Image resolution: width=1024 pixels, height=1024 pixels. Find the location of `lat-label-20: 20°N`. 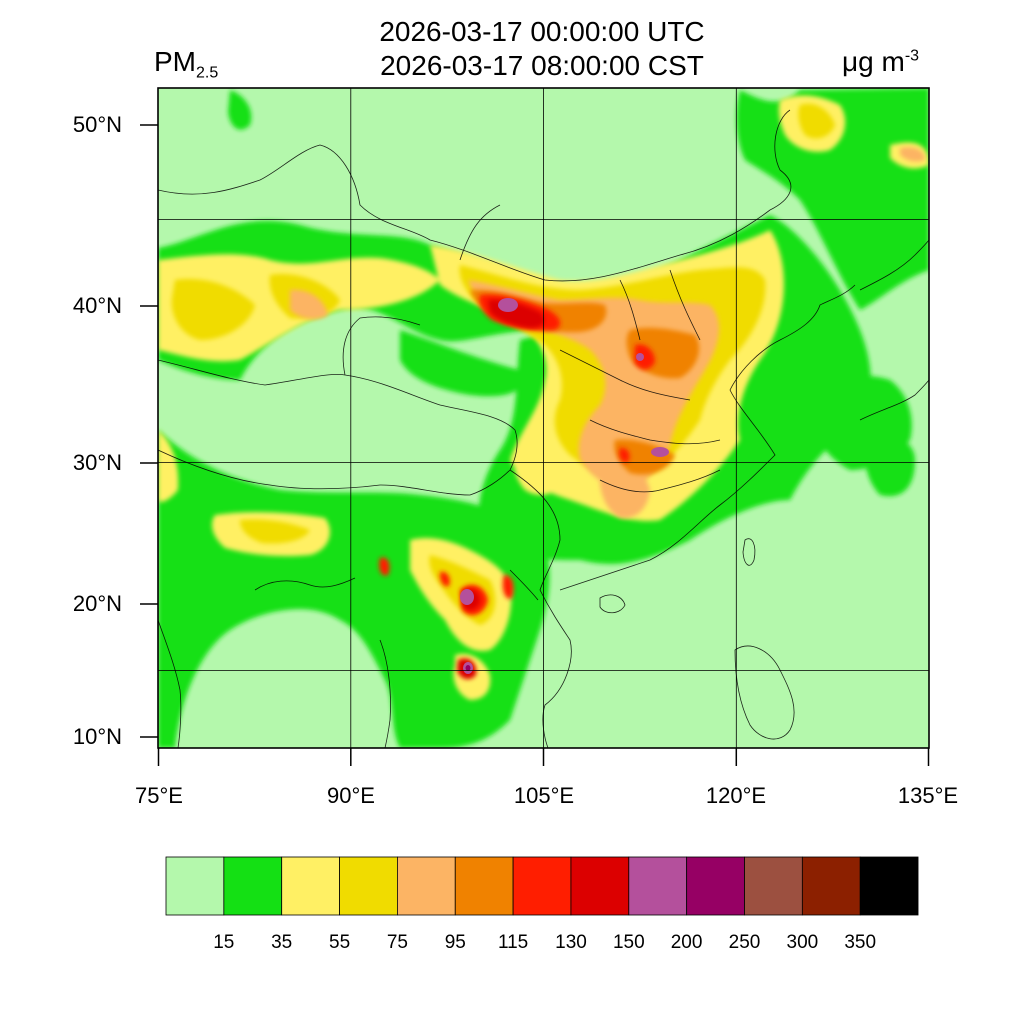

lat-label-20: 20°N is located at coordinates (97, 603).